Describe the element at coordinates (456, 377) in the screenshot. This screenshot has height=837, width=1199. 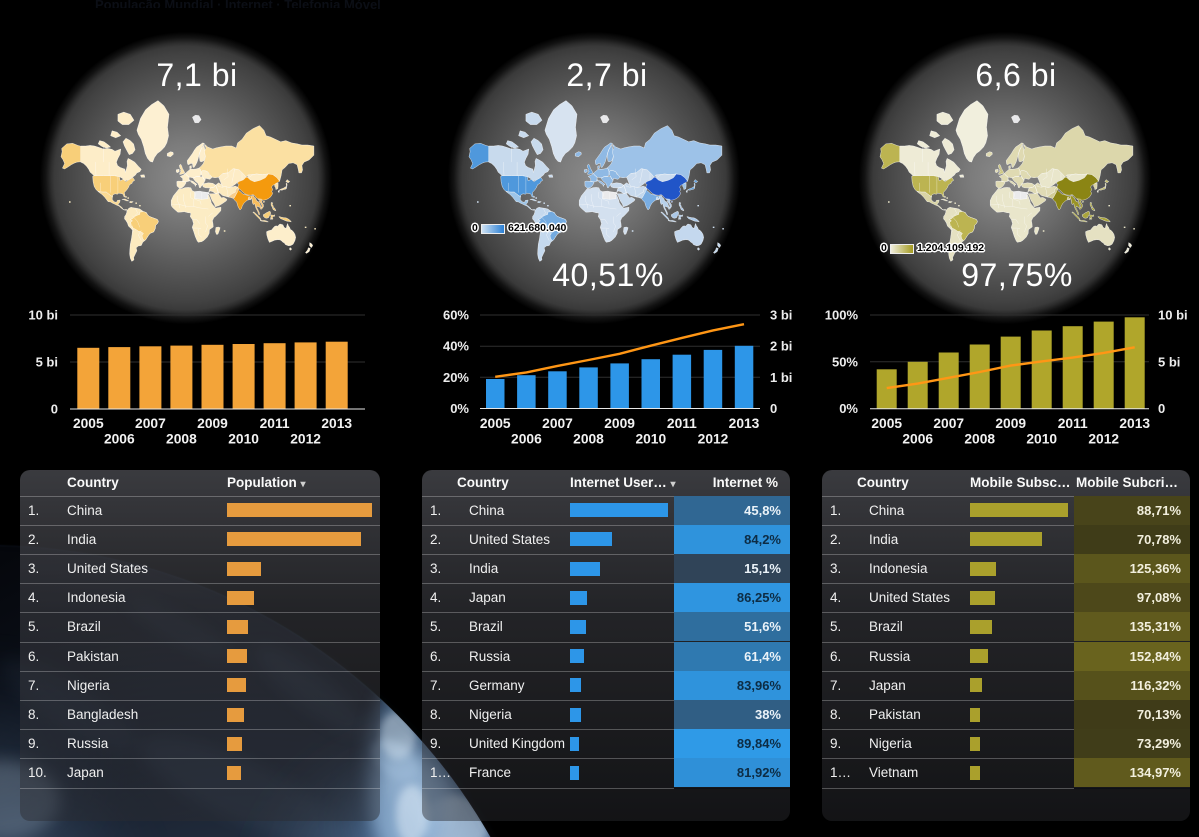
I see `svg-text: 20%` at that location.